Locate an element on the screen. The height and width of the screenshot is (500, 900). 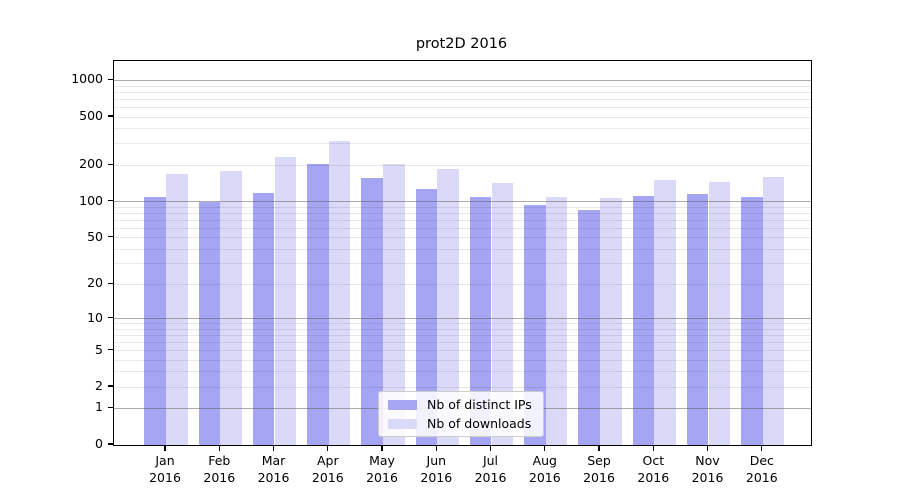
y-tick-label: 5 is located at coordinates (99, 349).